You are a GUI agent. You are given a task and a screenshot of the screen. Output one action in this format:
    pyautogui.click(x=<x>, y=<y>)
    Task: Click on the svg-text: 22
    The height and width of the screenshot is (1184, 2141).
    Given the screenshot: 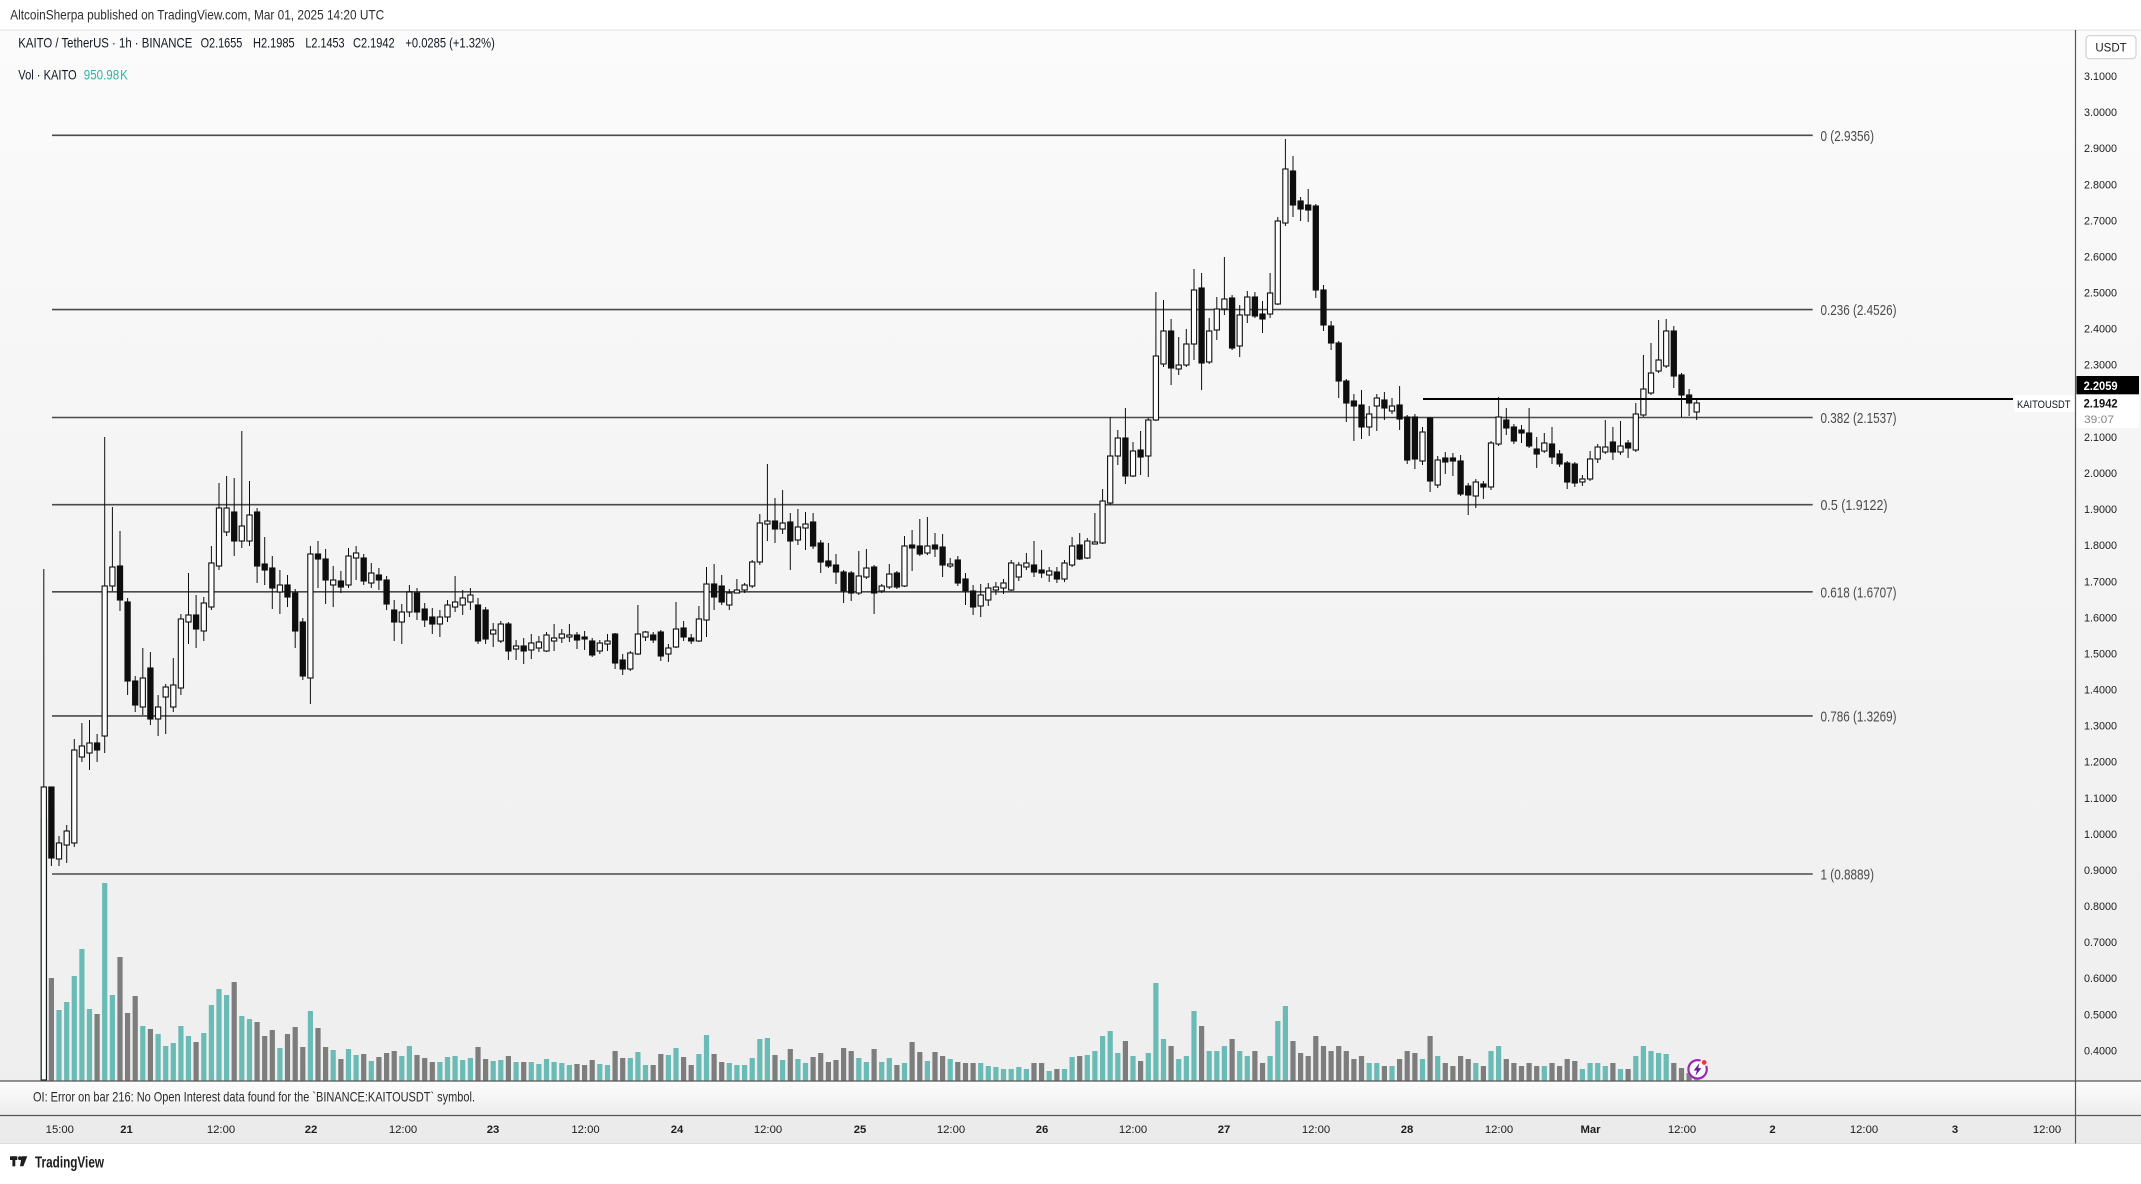 What is the action you would take?
    pyautogui.click(x=311, y=1130)
    